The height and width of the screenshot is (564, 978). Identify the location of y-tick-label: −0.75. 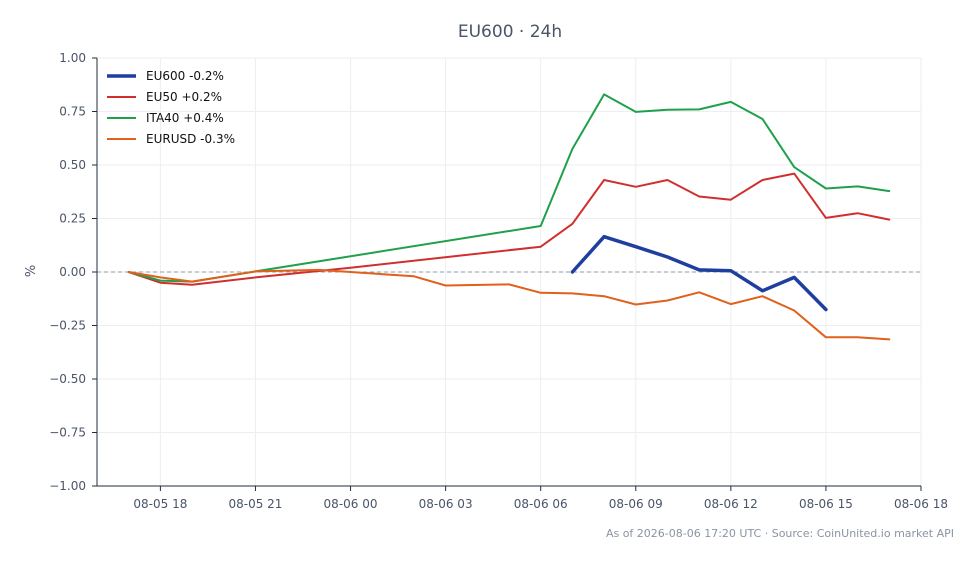
(67, 433).